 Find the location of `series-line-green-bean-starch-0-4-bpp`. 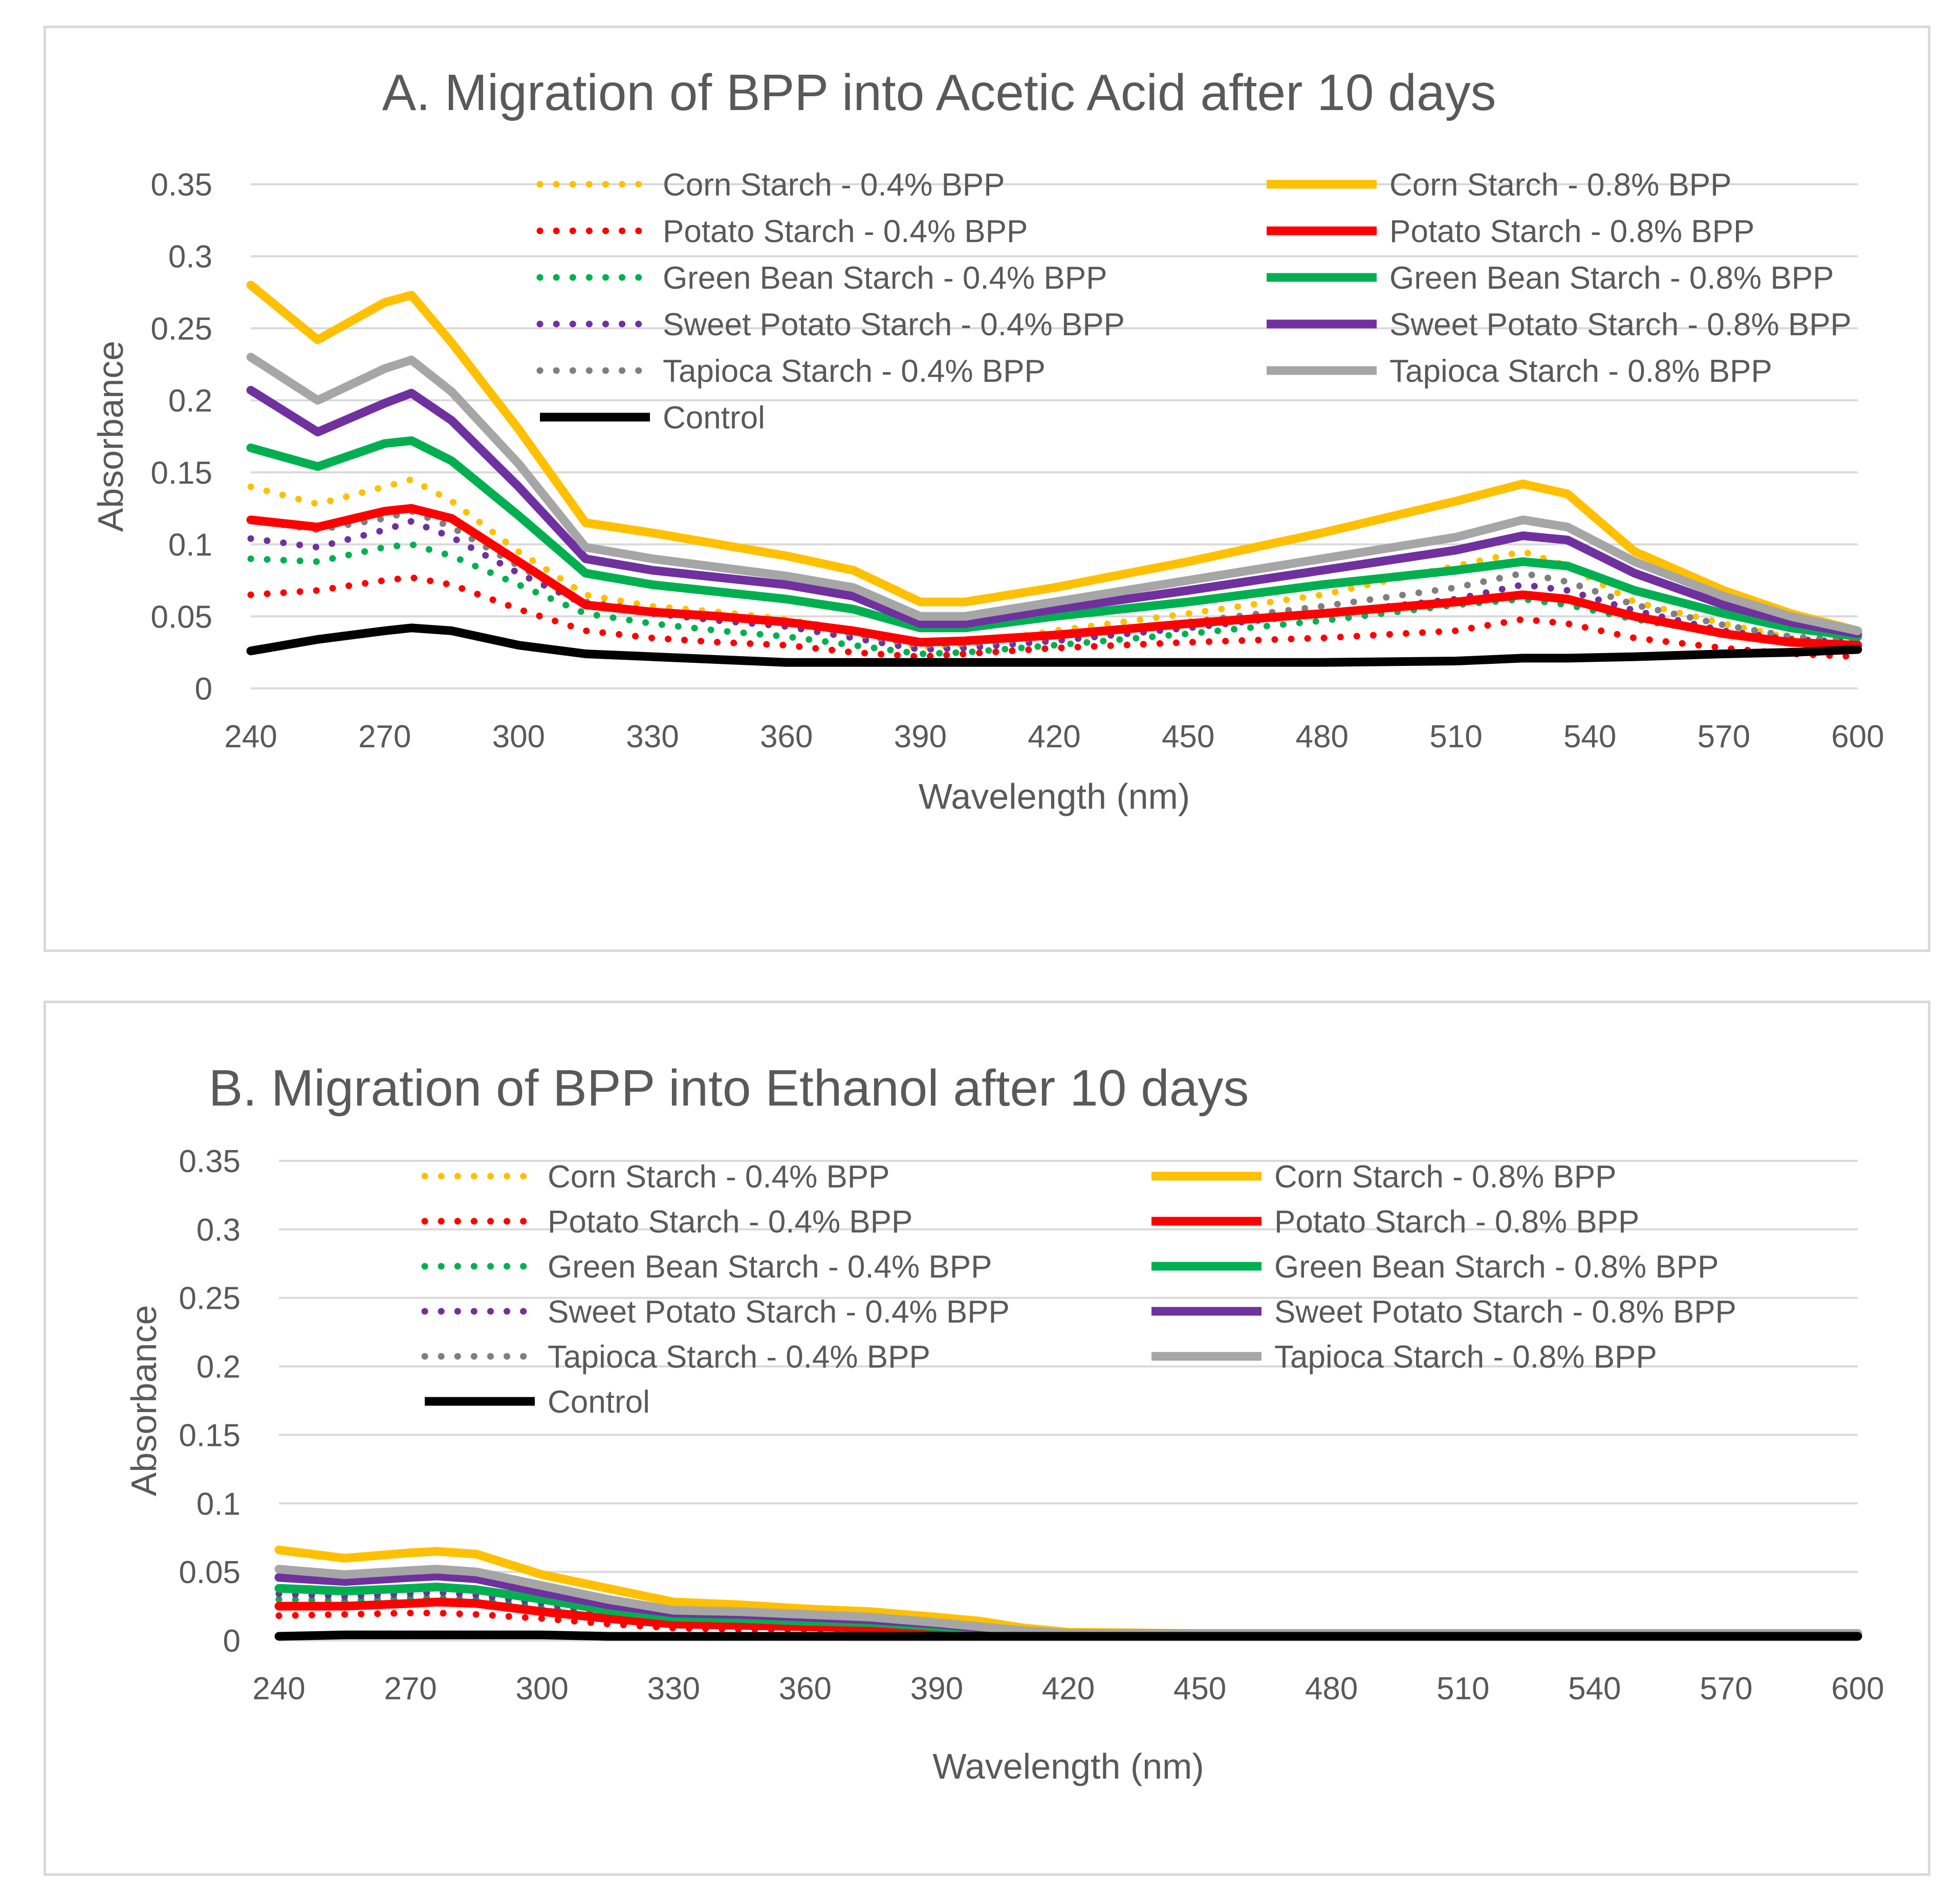

series-line-green-bean-starch-0-4-bpp is located at coordinates (1054, 599).